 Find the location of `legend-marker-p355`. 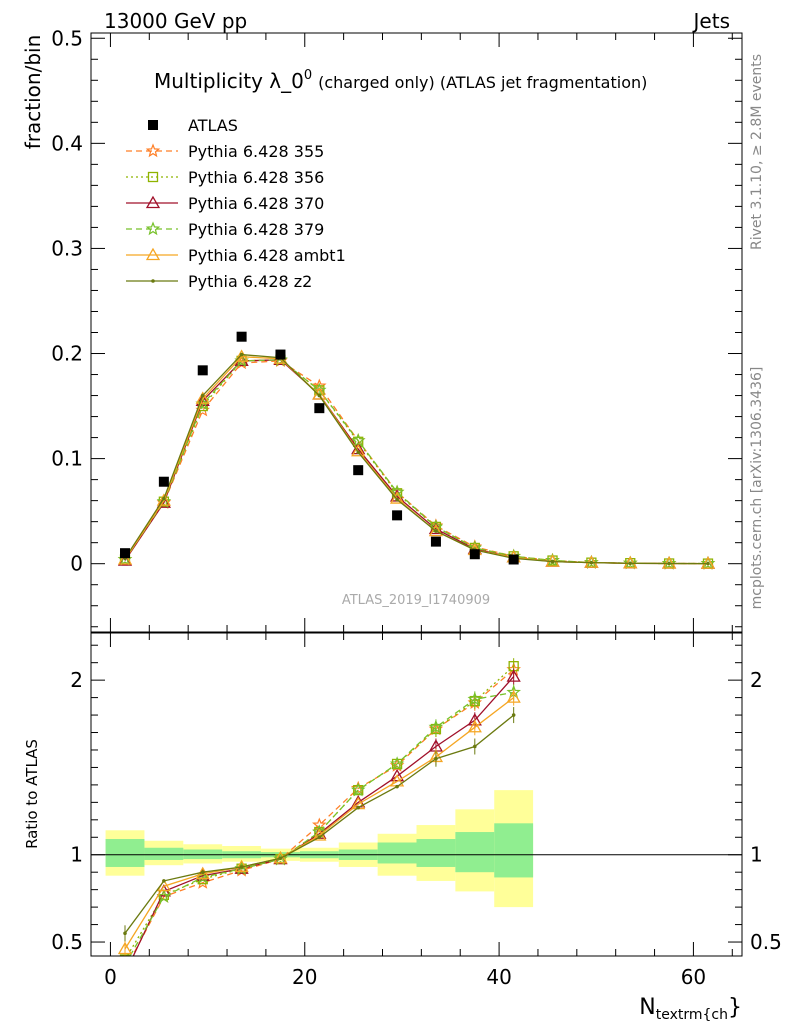

legend-marker-p355 is located at coordinates (153, 150).